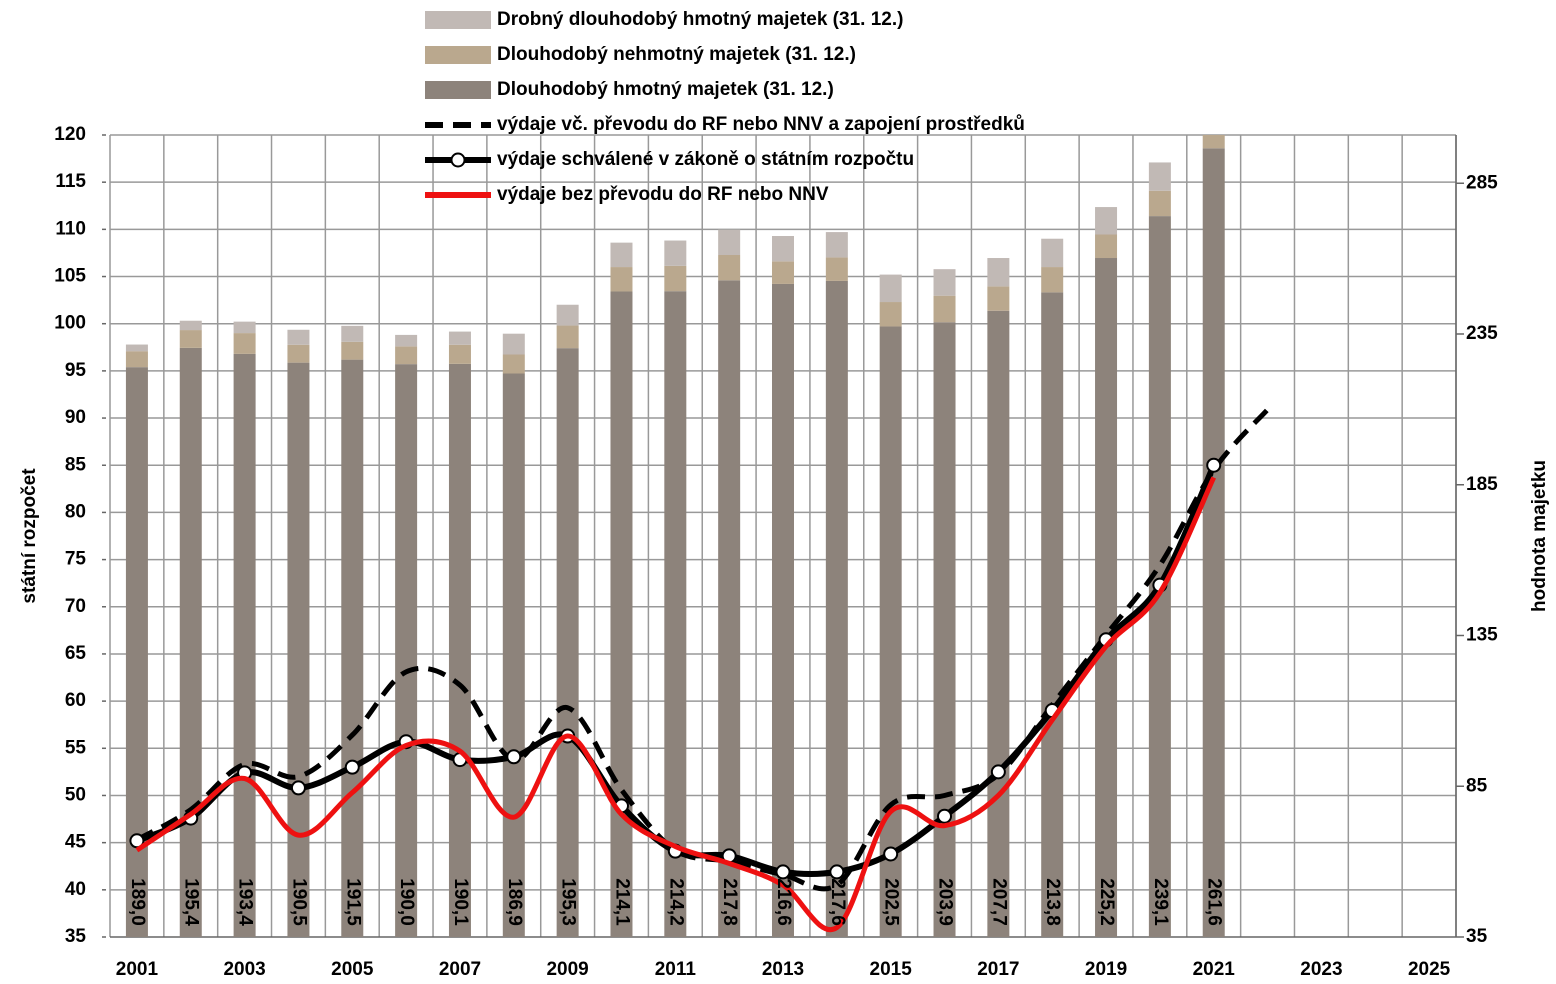  What do you see at coordinates (70, 228) in the screenshot?
I see `y-tick-label: 110` at bounding box center [70, 228].